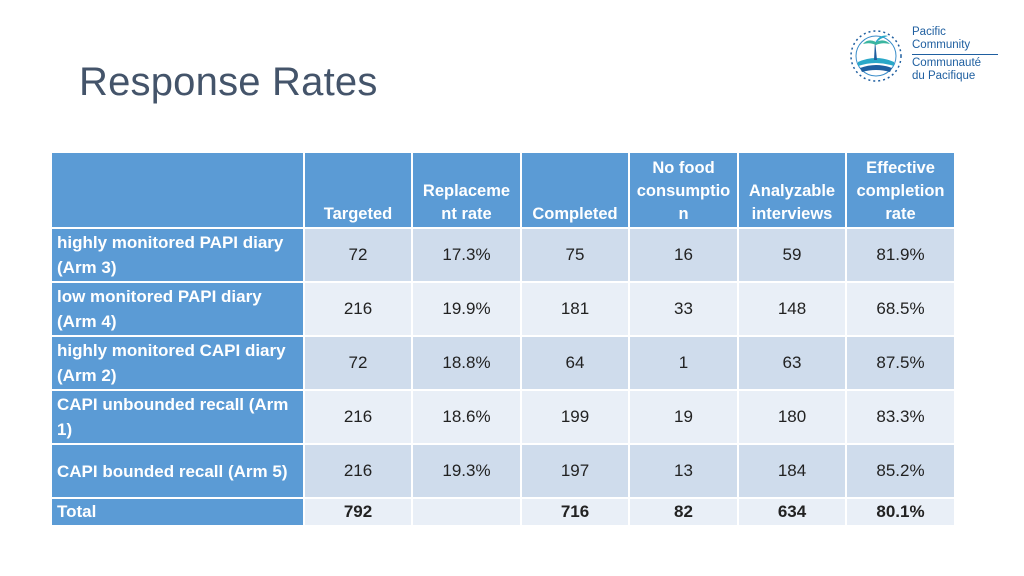 The image size is (1024, 576). I want to click on cell-replacement-rate: 18.8%, so click(466, 363).